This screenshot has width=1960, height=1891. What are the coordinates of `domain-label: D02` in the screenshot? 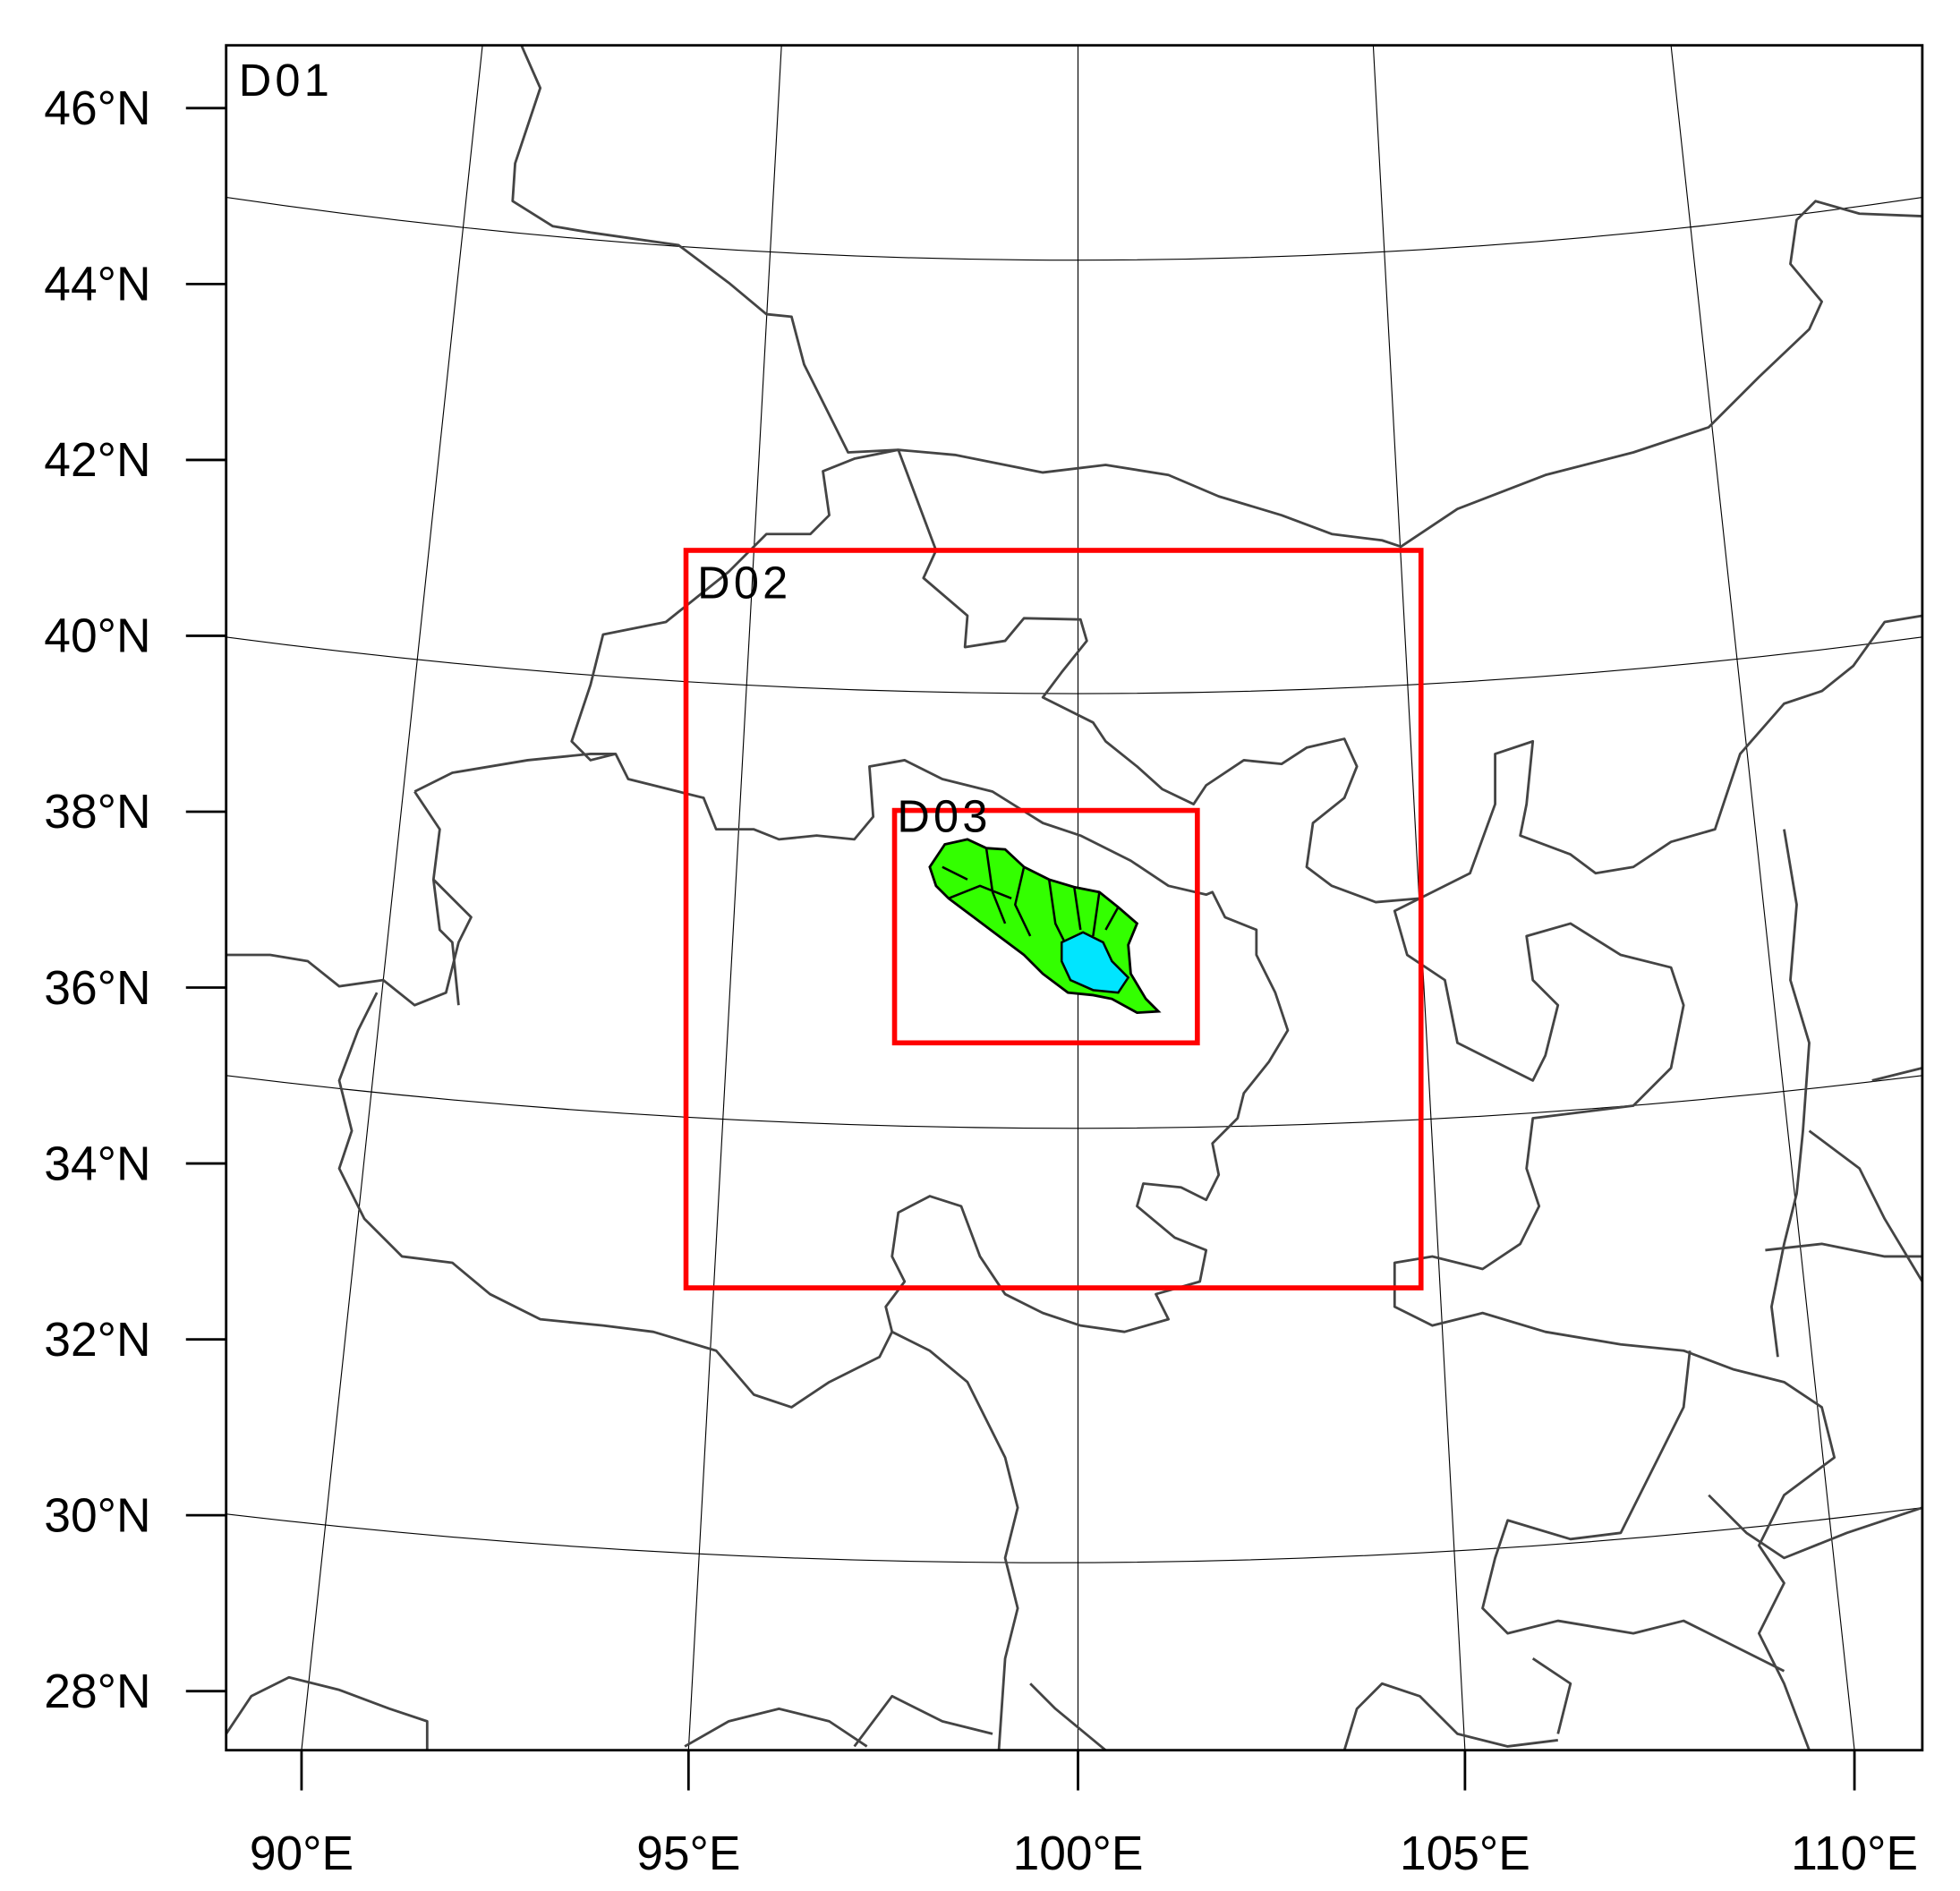 It's located at (744, 582).